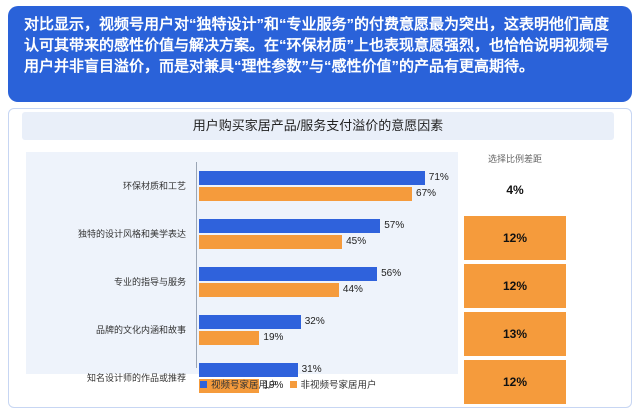 The image size is (640, 414). Describe the element at coordinates (131, 234) in the screenshot. I see `category-label: 独特的设计风格和美学表达` at that location.